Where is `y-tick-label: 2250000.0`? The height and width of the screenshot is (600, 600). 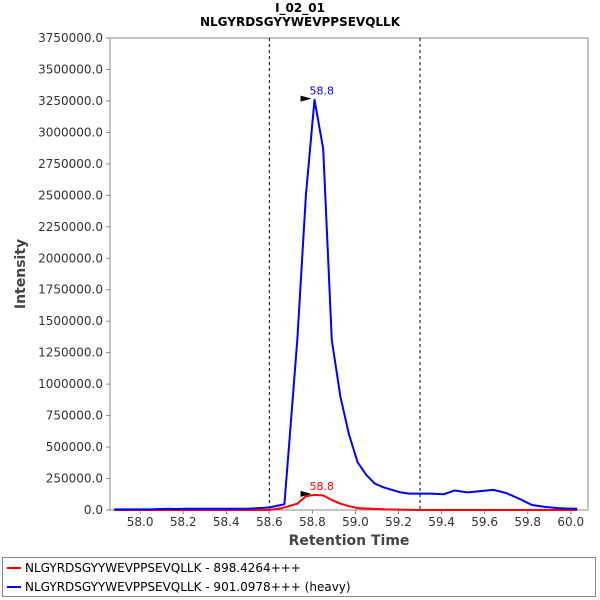
y-tick-label: 2250000.0 is located at coordinates (70, 227).